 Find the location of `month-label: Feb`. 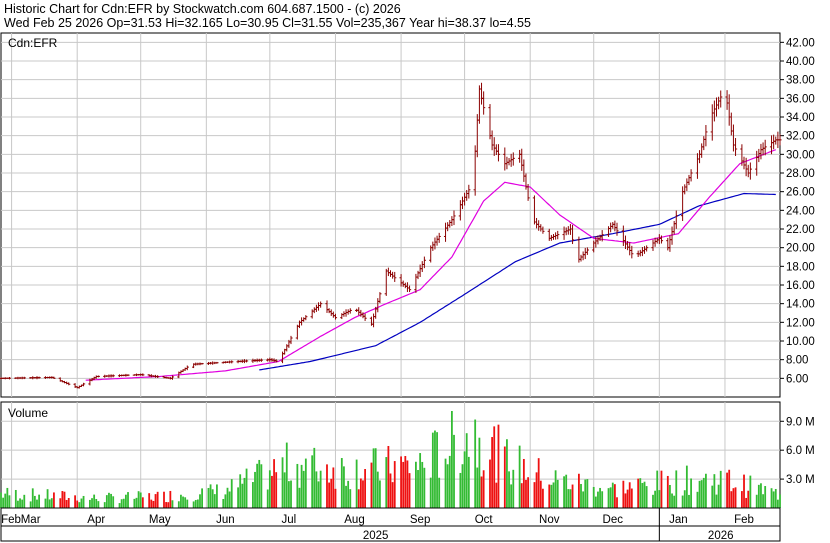

month-label: Feb is located at coordinates (11, 520).